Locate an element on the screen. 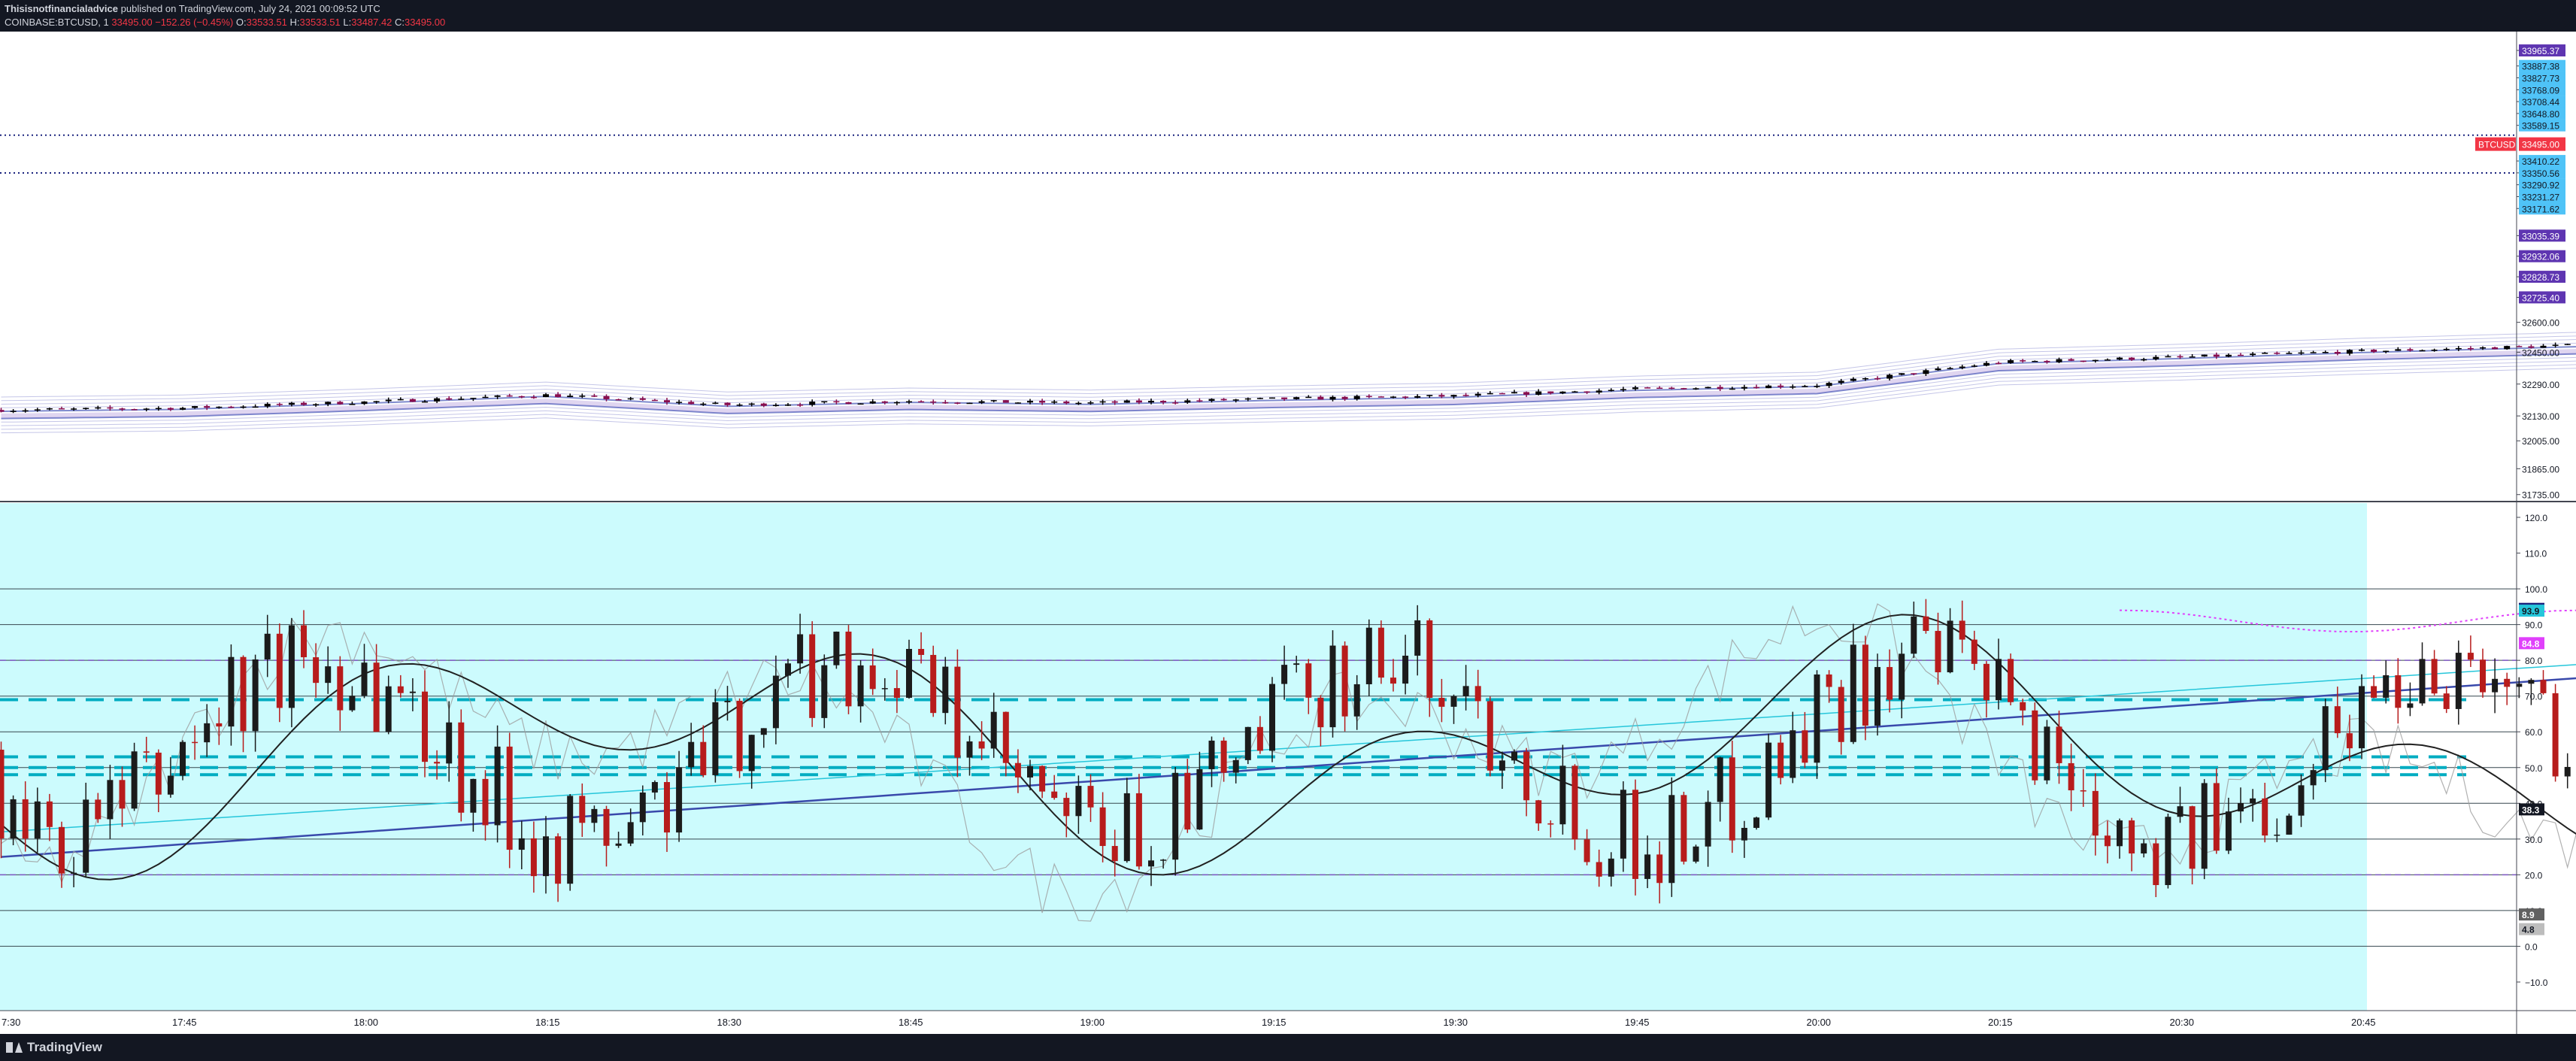  time-tick-label: 19:00 is located at coordinates (1092, 1022).